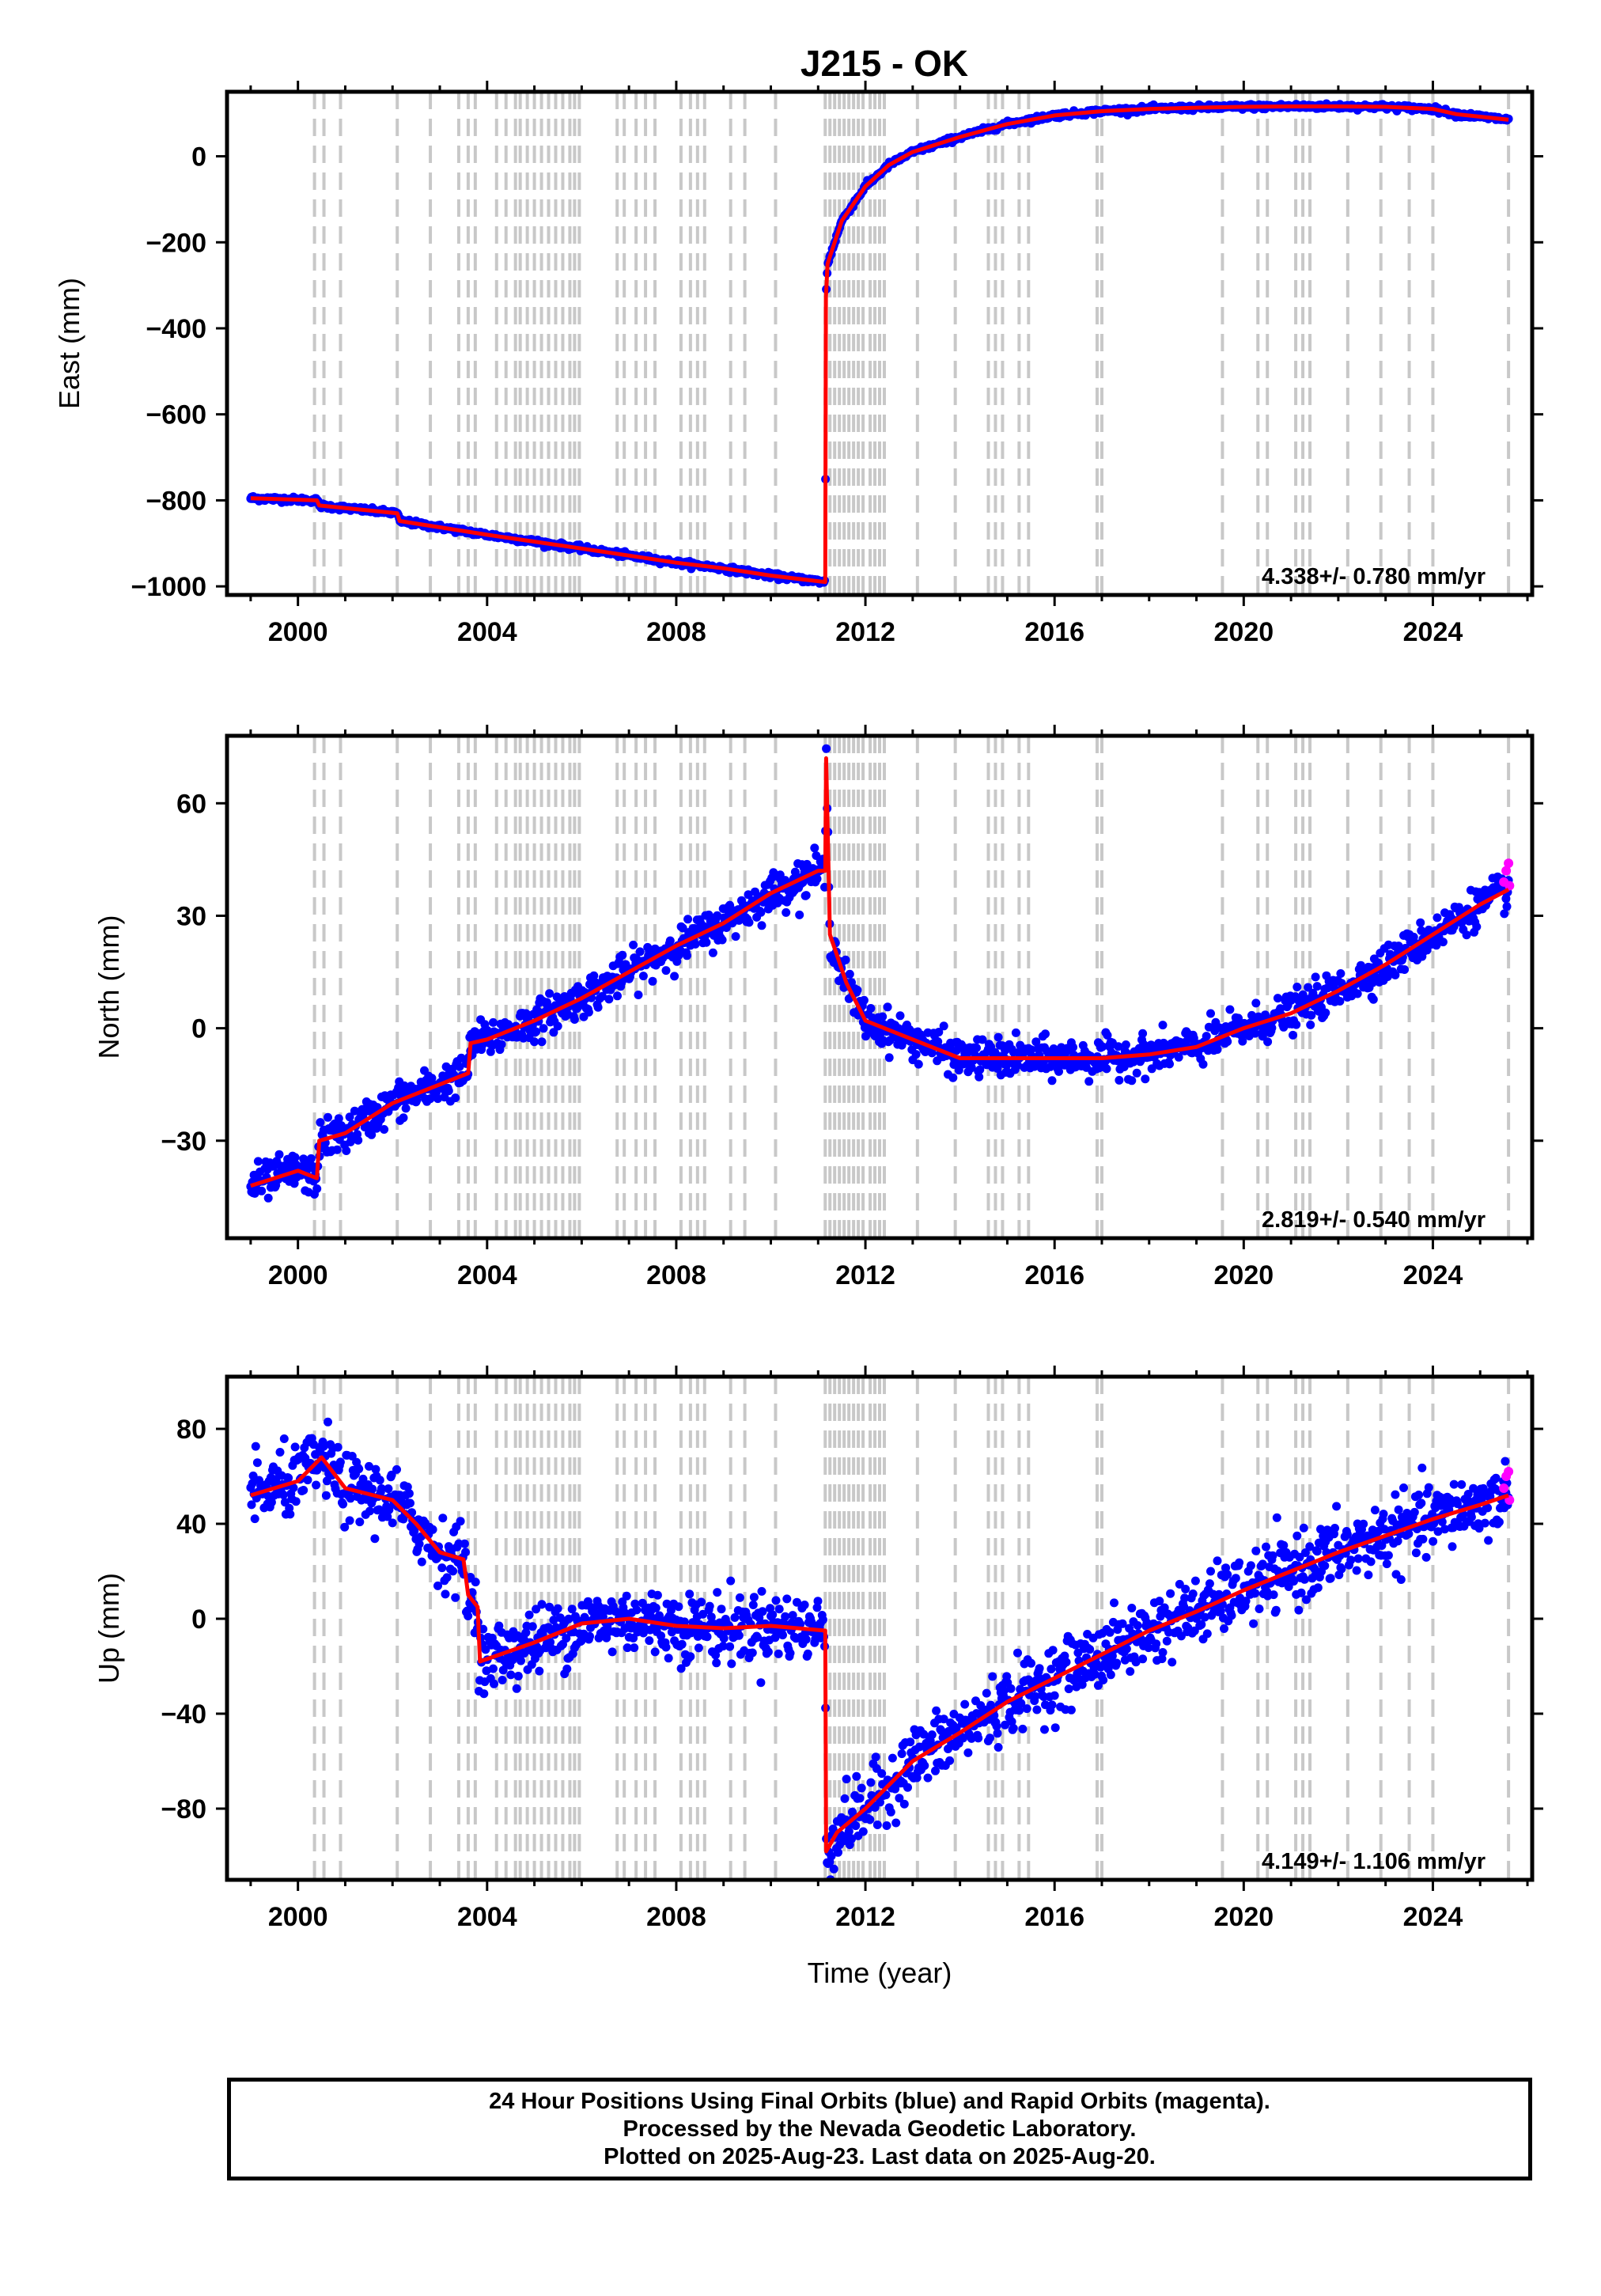 Image resolution: width=1601 pixels, height=2296 pixels. I want to click on y-tick-label: −40, so click(183, 1715).